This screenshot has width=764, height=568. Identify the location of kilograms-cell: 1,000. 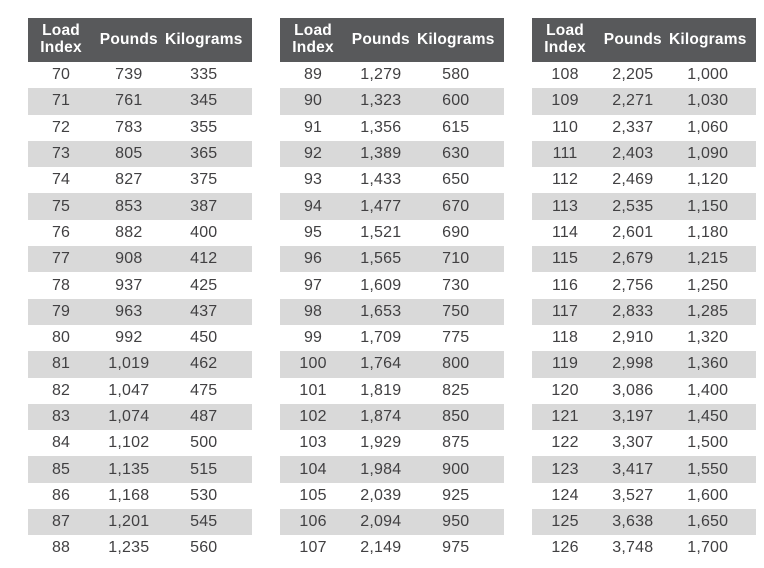
(708, 75).